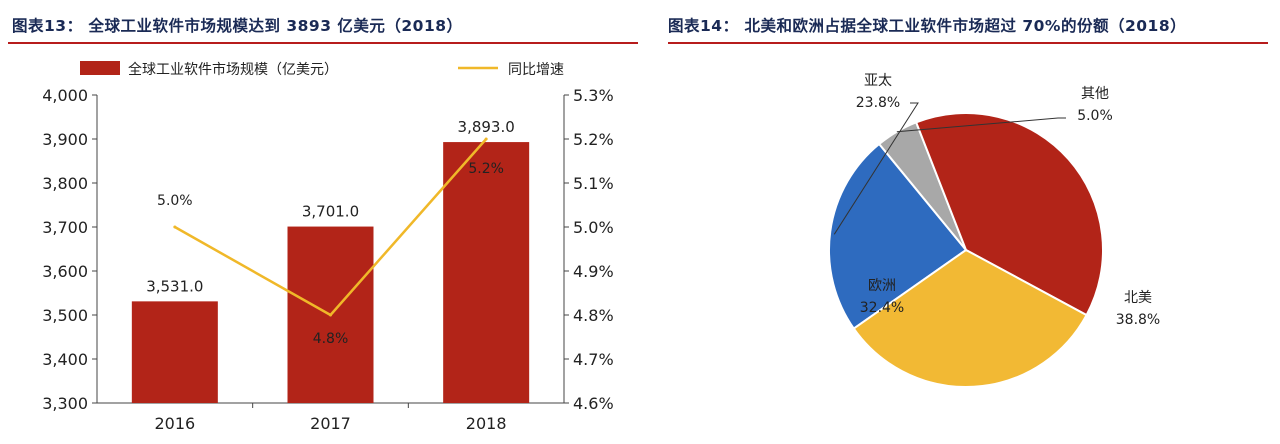 This screenshot has width=1280, height=444. What do you see at coordinates (1009, 214) in the screenshot?
I see `pie-slice-north-america` at bounding box center [1009, 214].